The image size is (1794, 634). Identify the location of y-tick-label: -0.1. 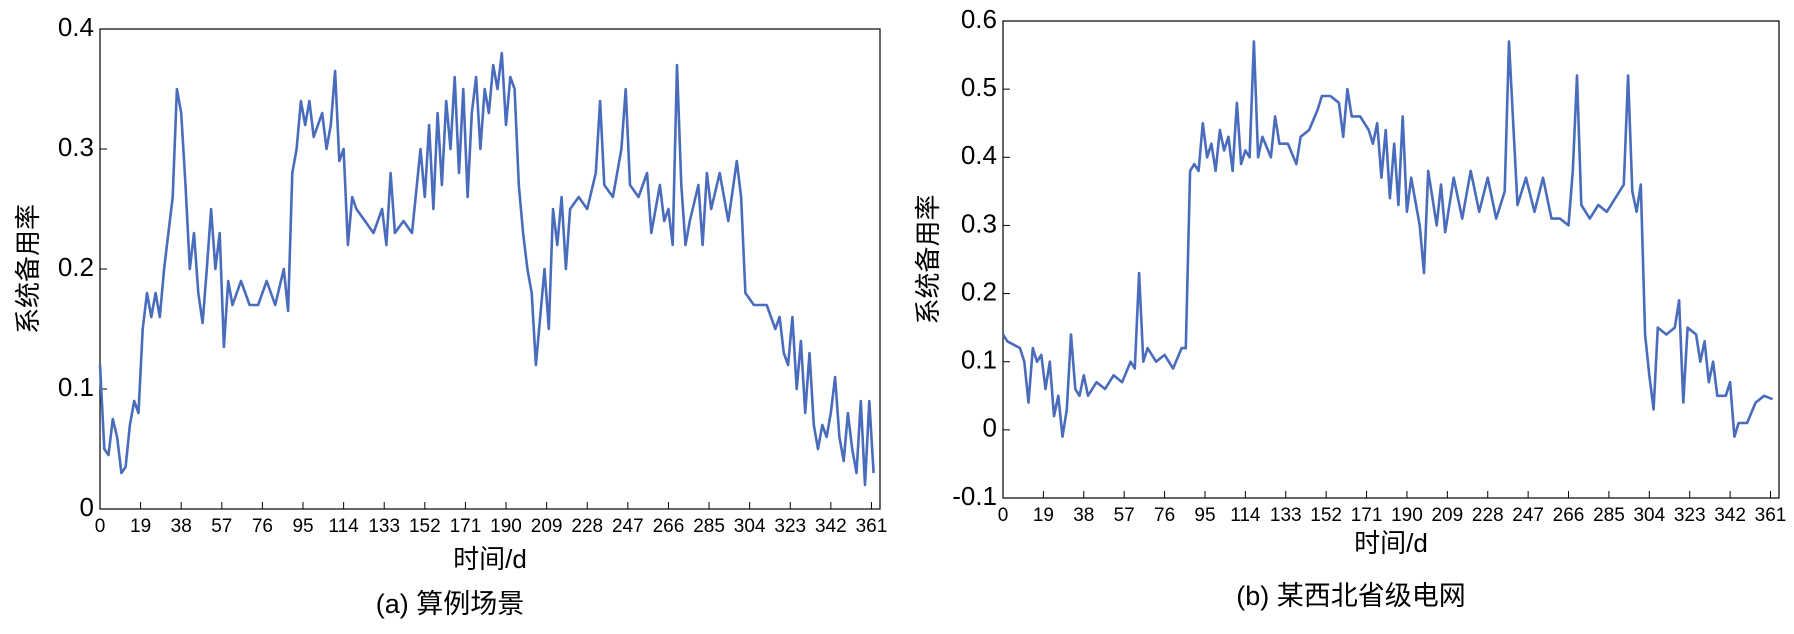
(974, 496).